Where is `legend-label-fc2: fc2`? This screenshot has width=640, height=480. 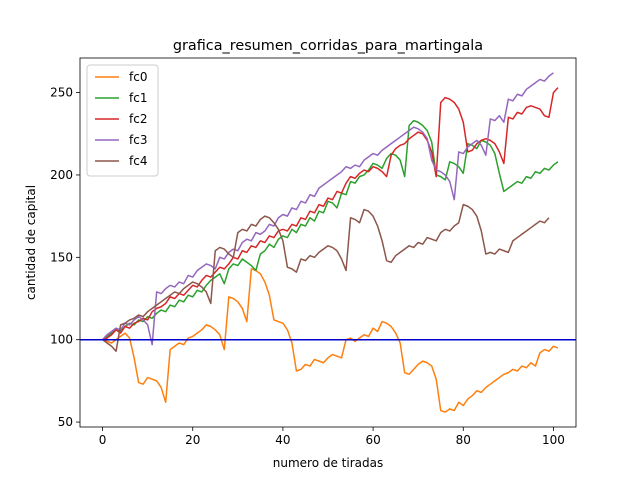 legend-label-fc2: fc2 is located at coordinates (138, 119).